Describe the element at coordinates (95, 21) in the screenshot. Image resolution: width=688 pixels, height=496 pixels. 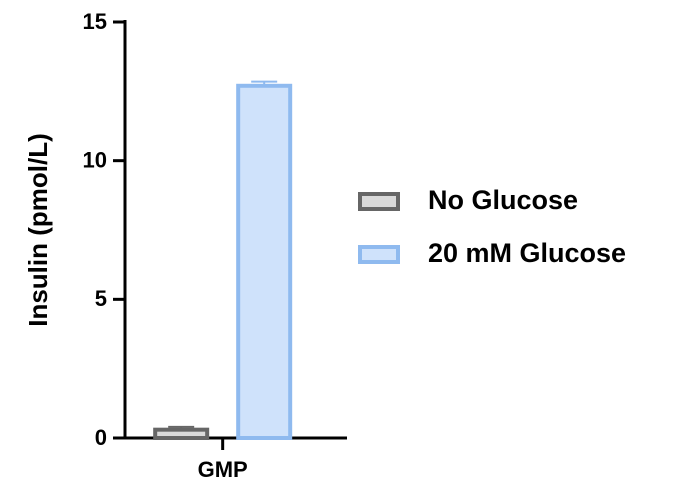
I see `y-tick-label: 15` at that location.